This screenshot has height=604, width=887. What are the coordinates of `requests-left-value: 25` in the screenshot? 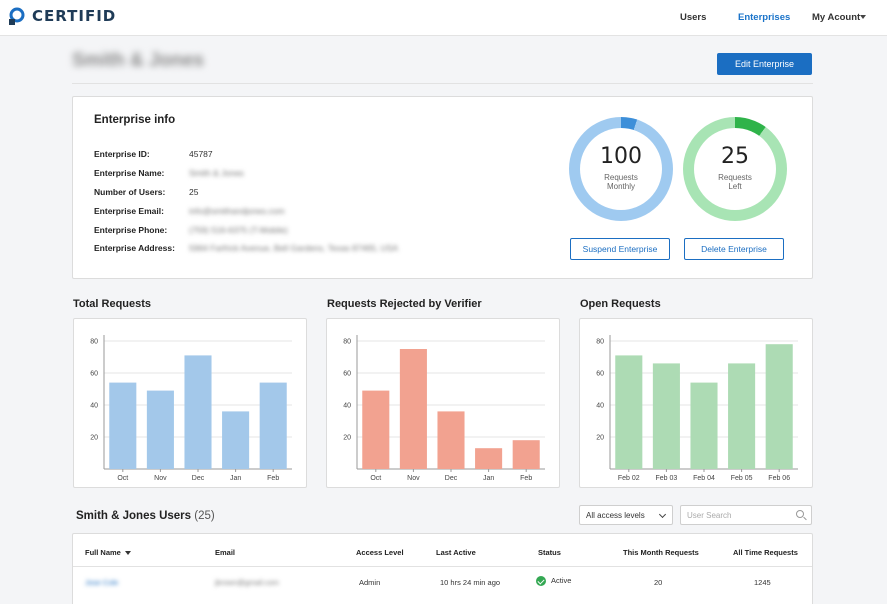 It's located at (735, 156).